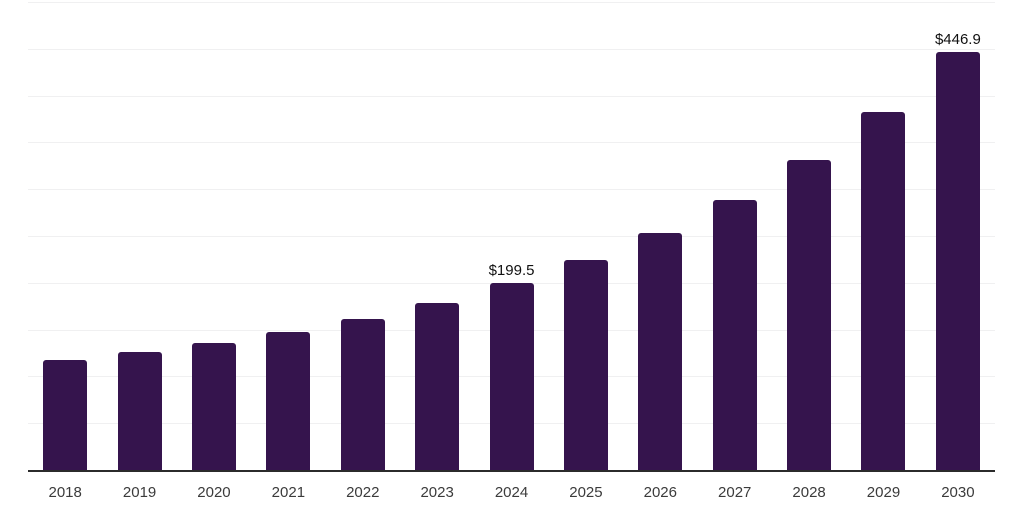 The height and width of the screenshot is (512, 1024). I want to click on bar-2028, so click(809, 315).